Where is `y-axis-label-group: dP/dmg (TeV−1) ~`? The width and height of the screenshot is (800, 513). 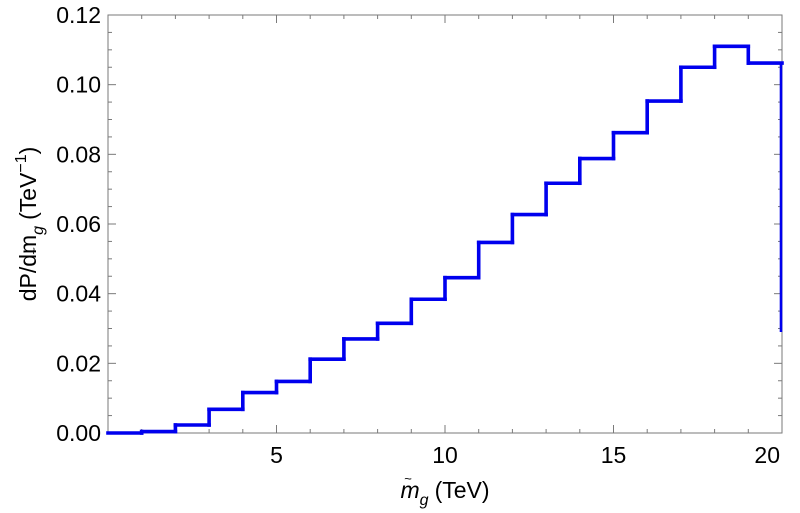 y-axis-label-group: dP/dmg (TeV−1) ~ is located at coordinates (30, 224).